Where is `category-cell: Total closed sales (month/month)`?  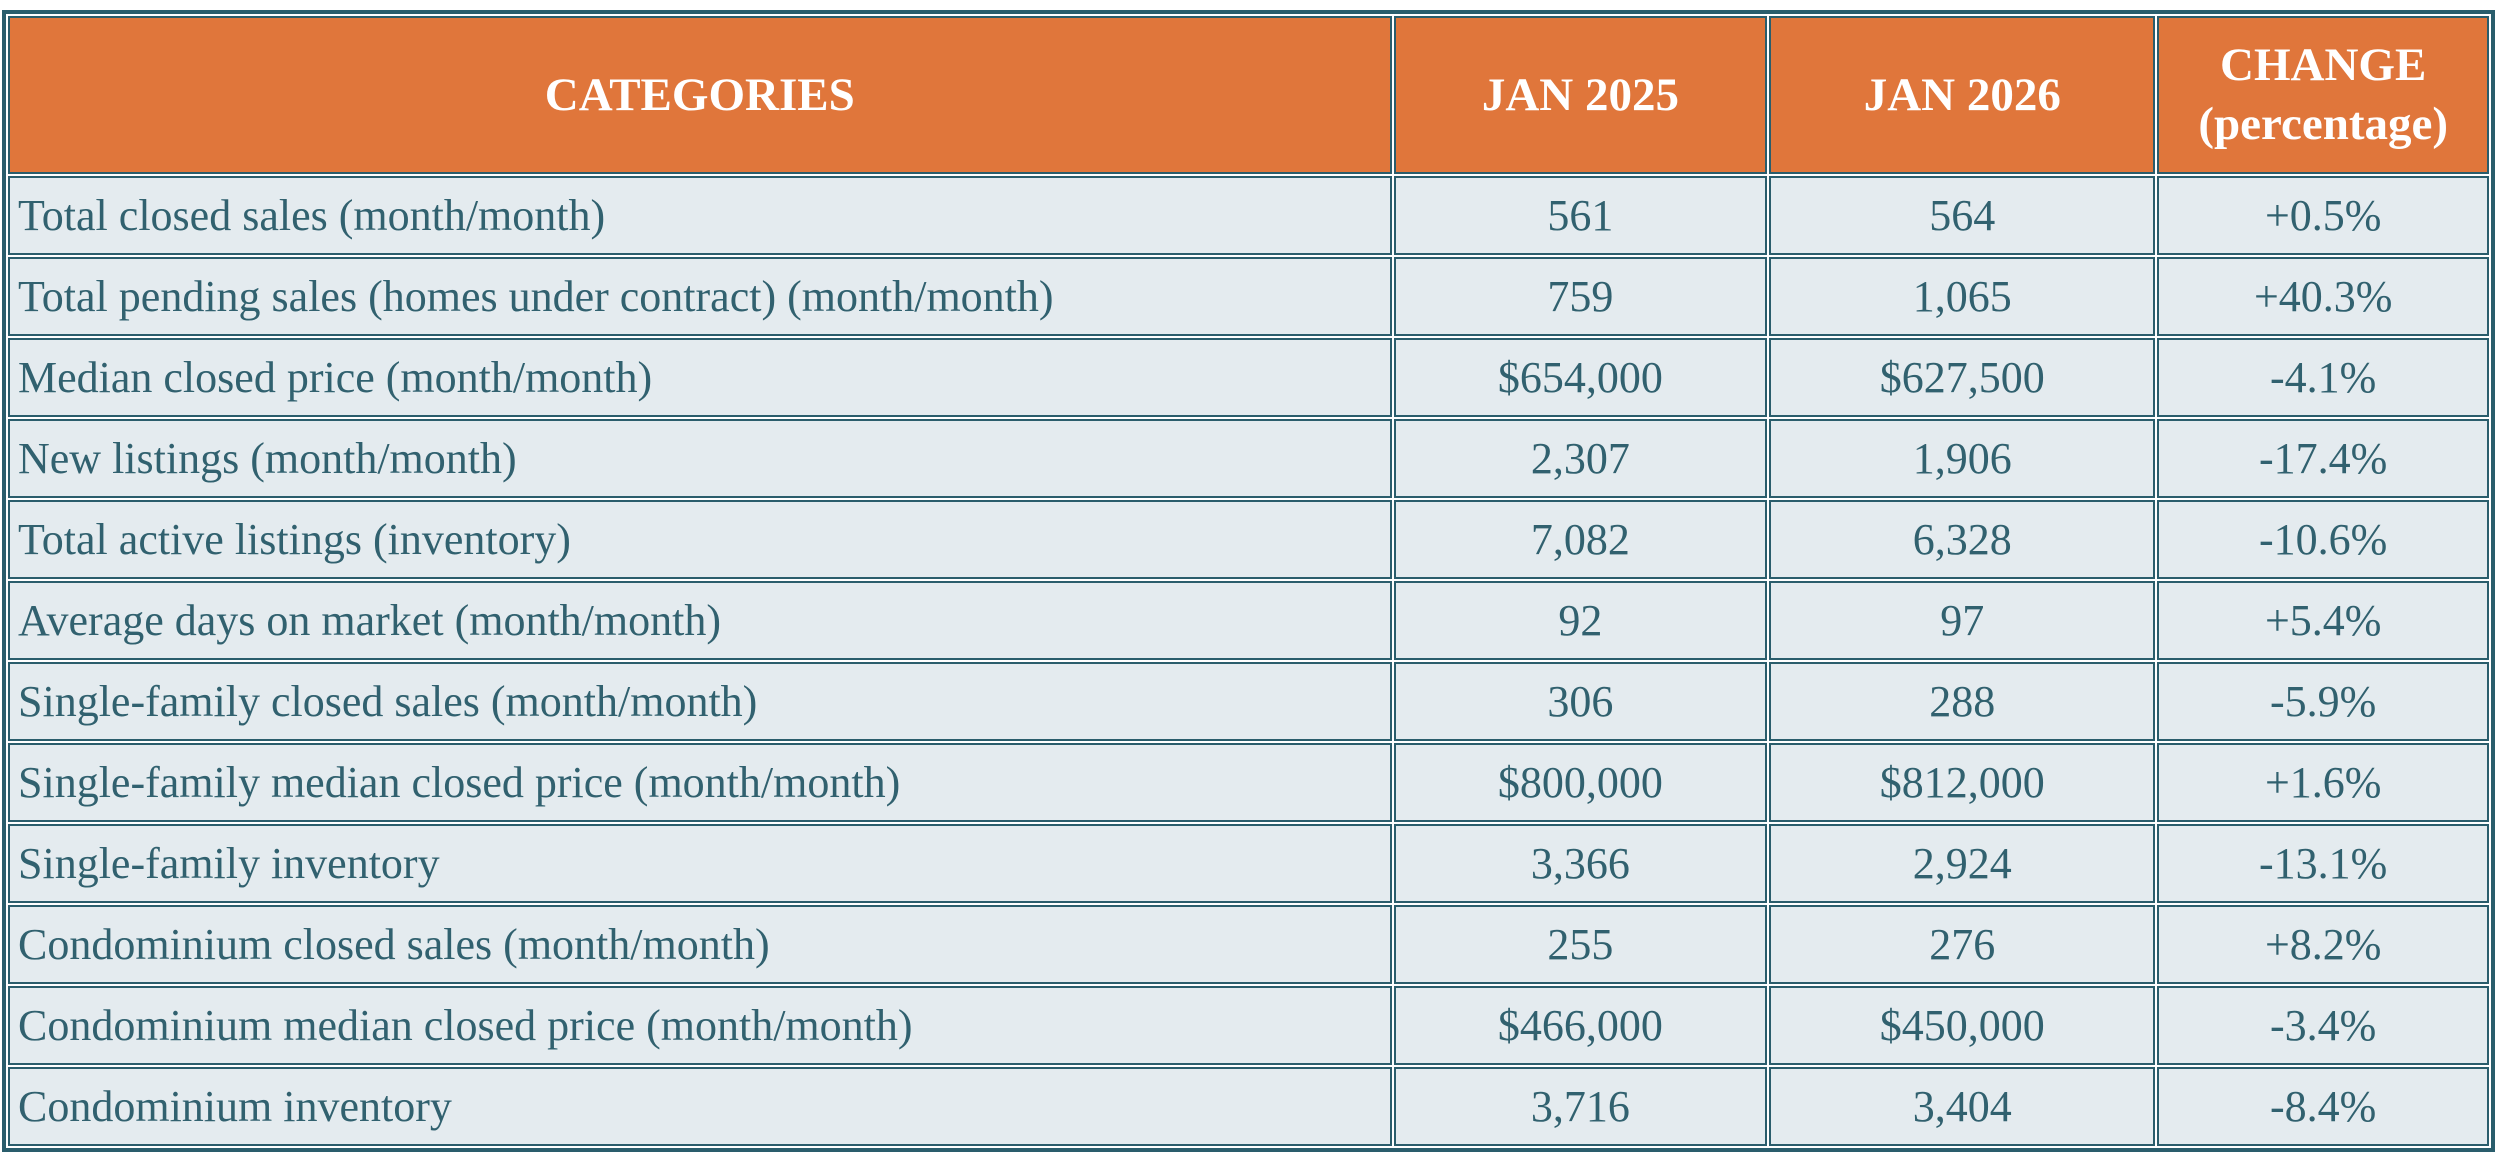
category-cell: Total closed sales (month/month) is located at coordinates (700, 215).